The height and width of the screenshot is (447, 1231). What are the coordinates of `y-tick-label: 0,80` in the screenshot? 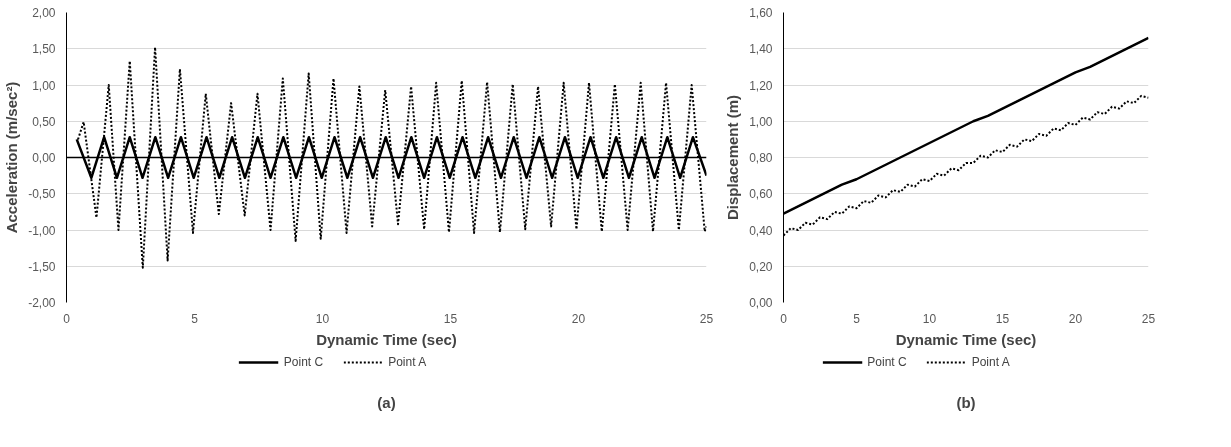 It's located at (761, 158).